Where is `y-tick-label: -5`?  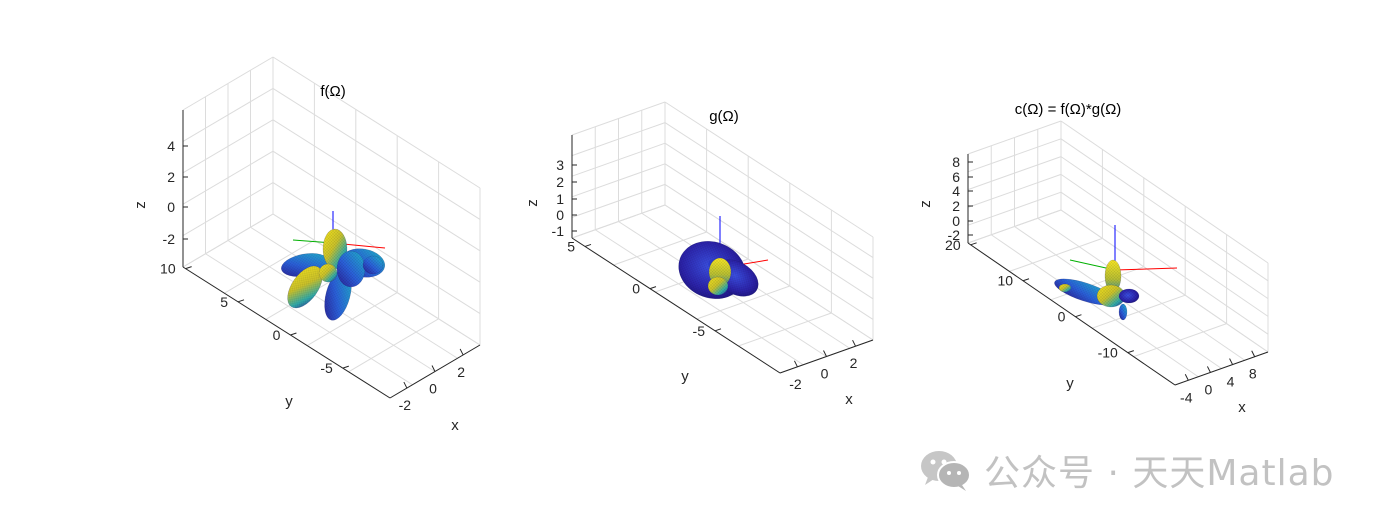 y-tick-label: -5 is located at coordinates (699, 331).